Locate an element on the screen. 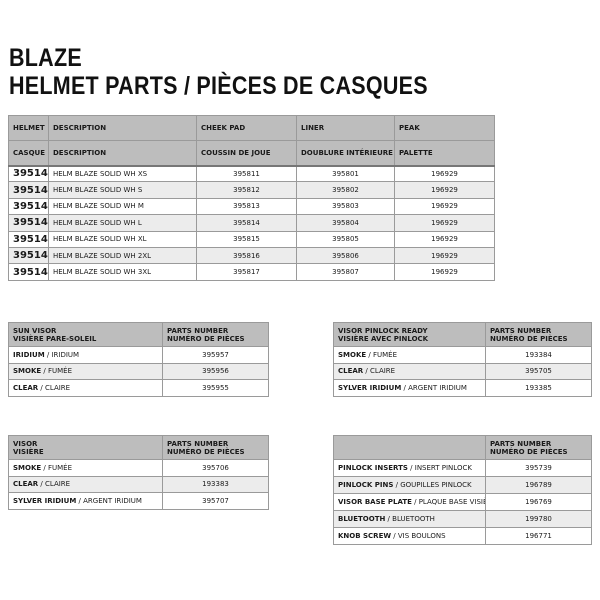  column-header: DOUBLURE INTÉRIEURE is located at coordinates (345, 153).